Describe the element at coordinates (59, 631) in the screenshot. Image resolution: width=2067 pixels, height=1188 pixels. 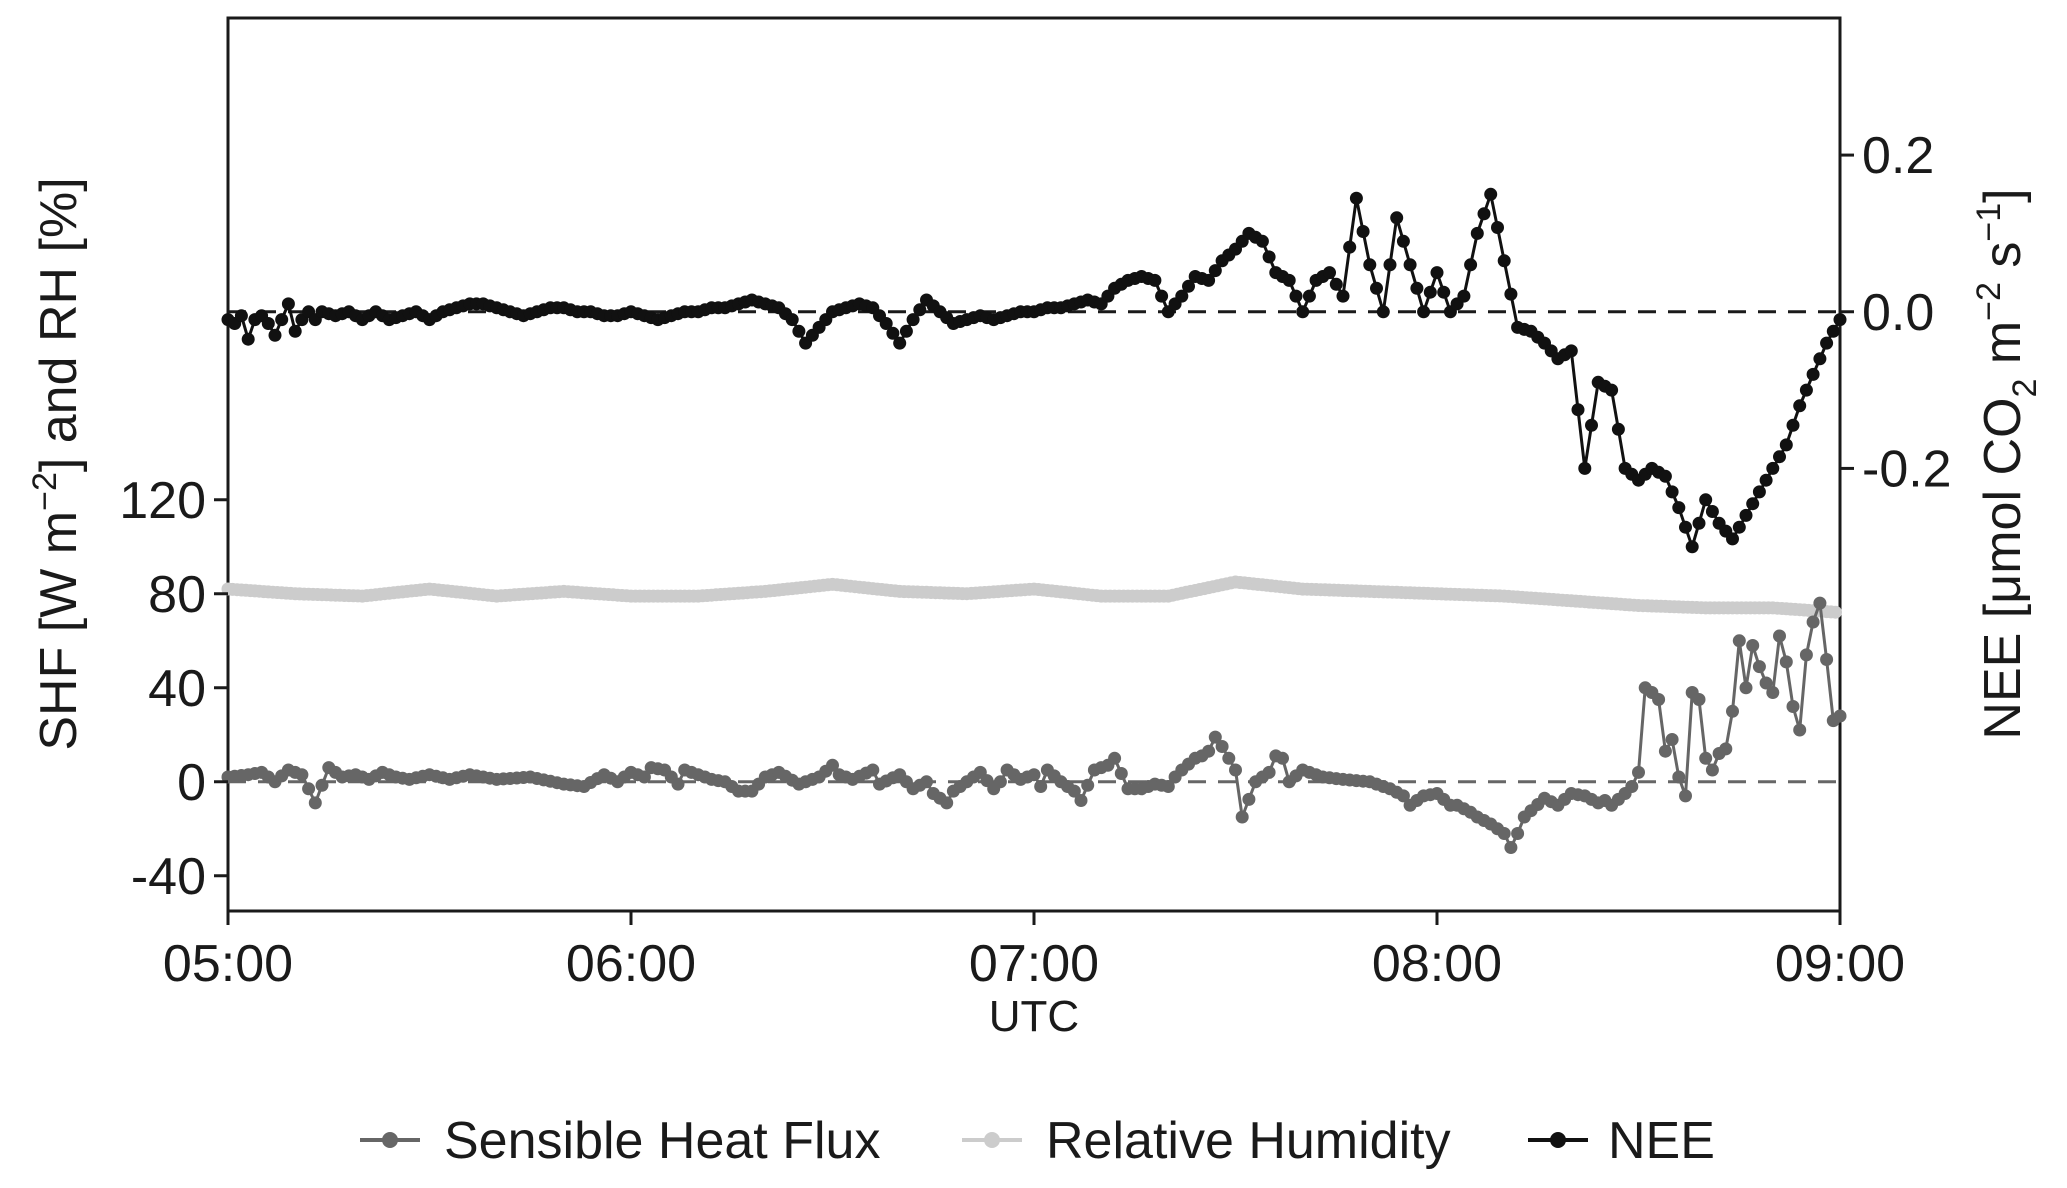
I see `left-y-axis-title-part: SHF [W m` at that location.